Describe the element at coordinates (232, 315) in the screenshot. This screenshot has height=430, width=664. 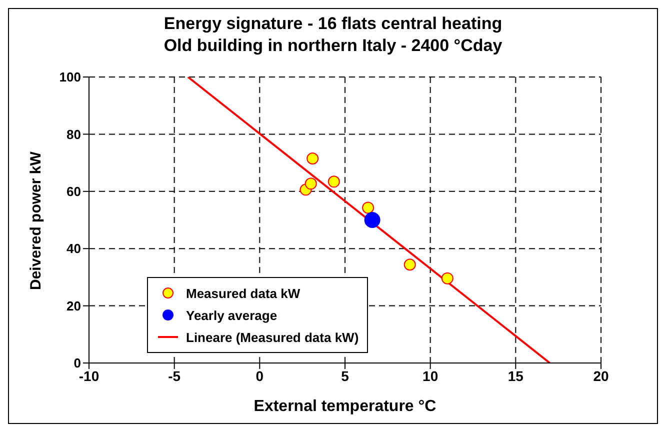
I see `legend-label: Yearly average` at that location.